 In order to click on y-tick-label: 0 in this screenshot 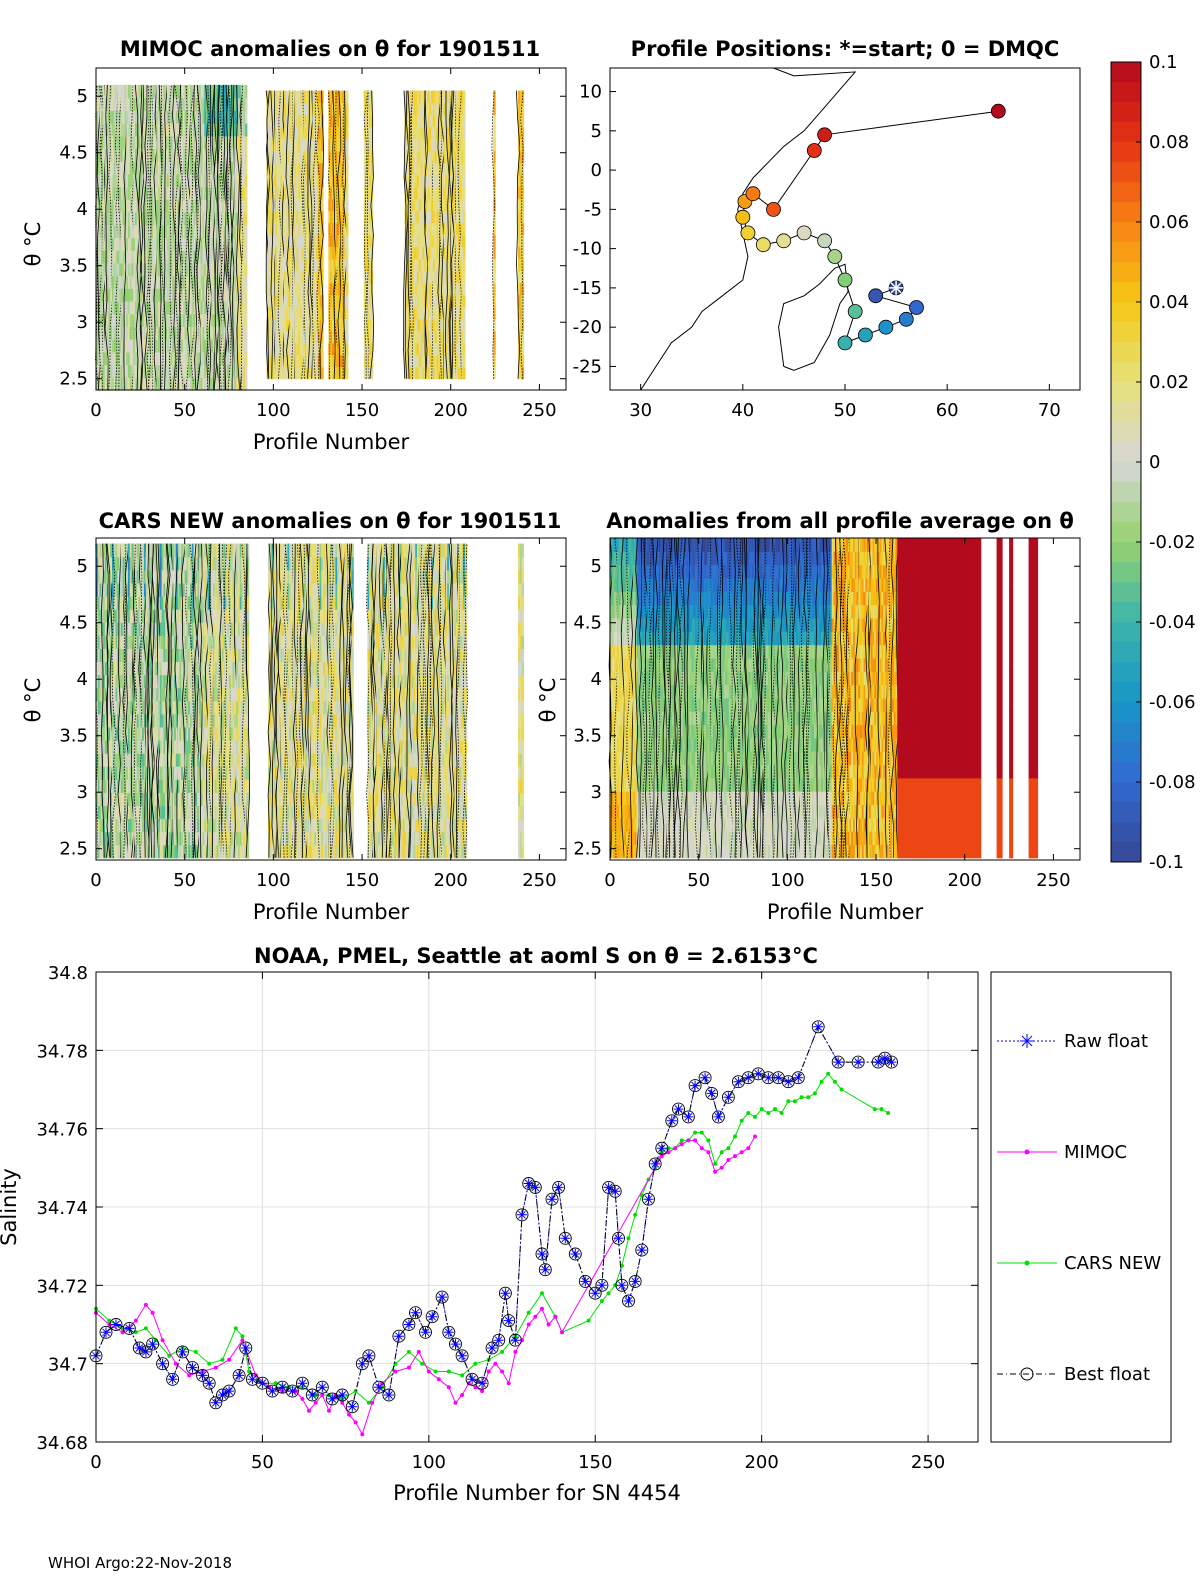, I will do `click(596, 170)`.